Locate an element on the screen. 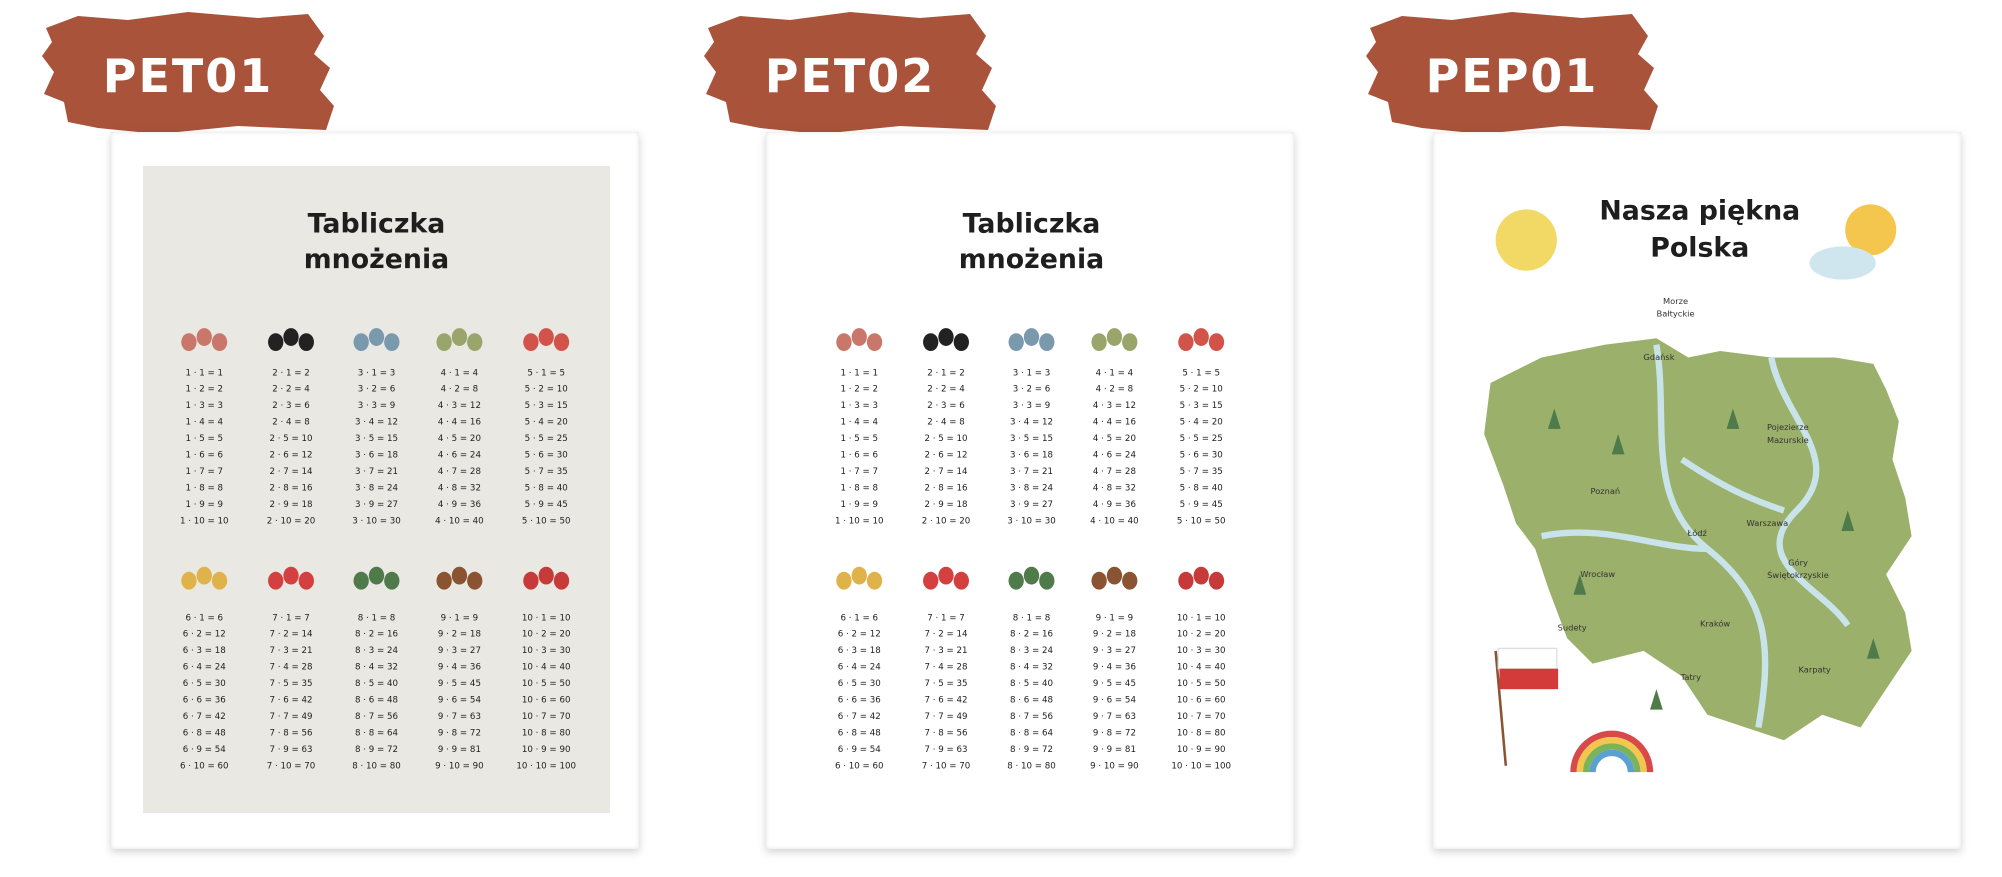 The width and height of the screenshot is (2002, 877). equation: 1 · 3 = 3 is located at coordinates (204, 406).